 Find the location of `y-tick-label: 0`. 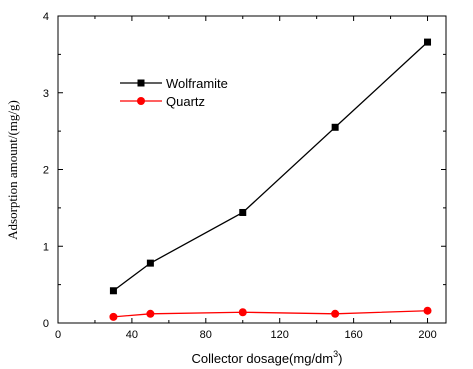

y-tick-label: 0 is located at coordinates (46, 324).